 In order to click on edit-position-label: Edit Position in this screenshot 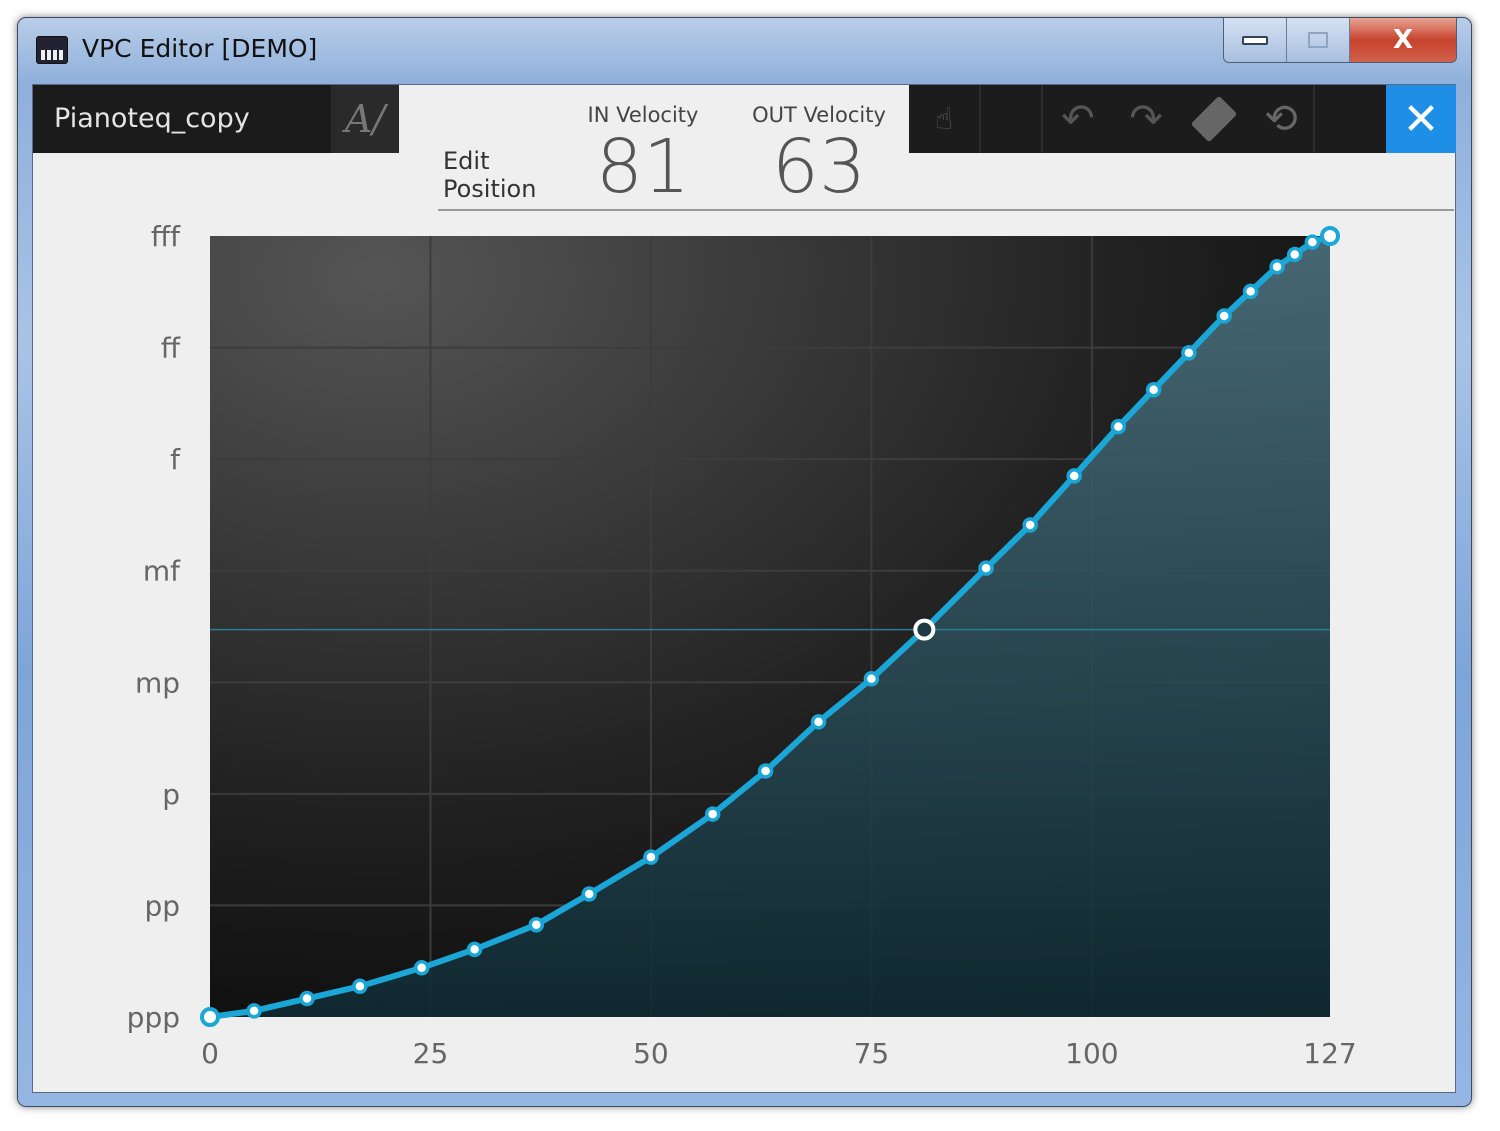, I will do `click(489, 175)`.